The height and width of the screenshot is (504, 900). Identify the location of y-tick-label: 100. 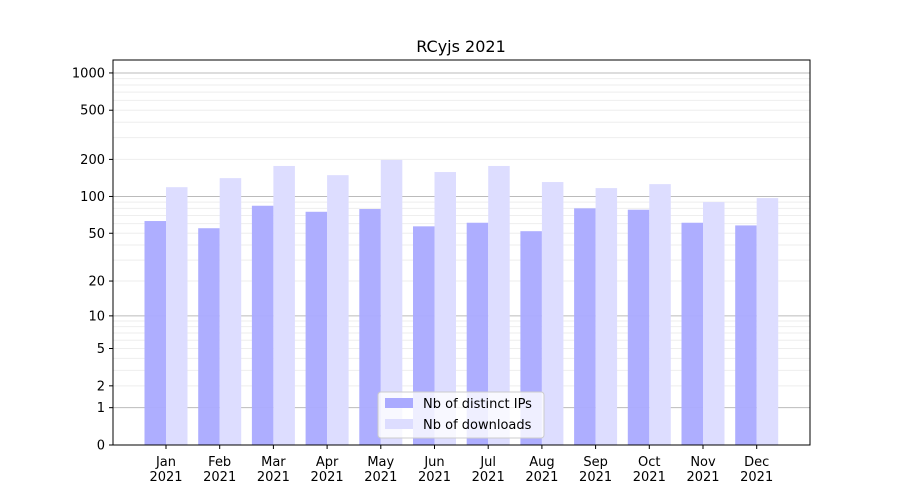
(92, 197).